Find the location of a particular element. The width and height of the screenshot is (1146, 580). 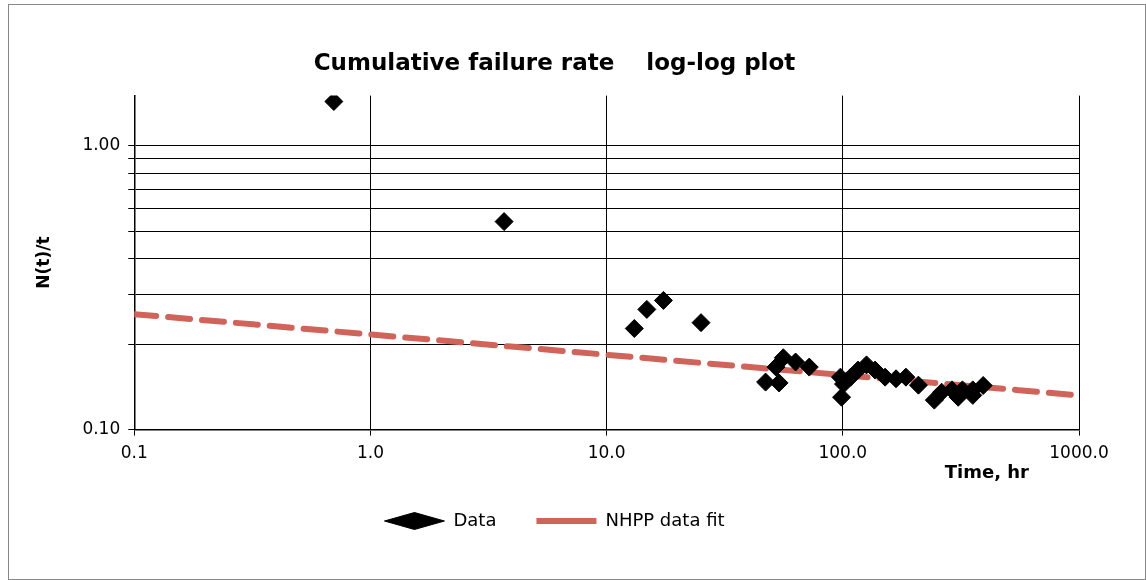

chart-title: Cumulative failure rate log-log plot is located at coordinates (554, 61).